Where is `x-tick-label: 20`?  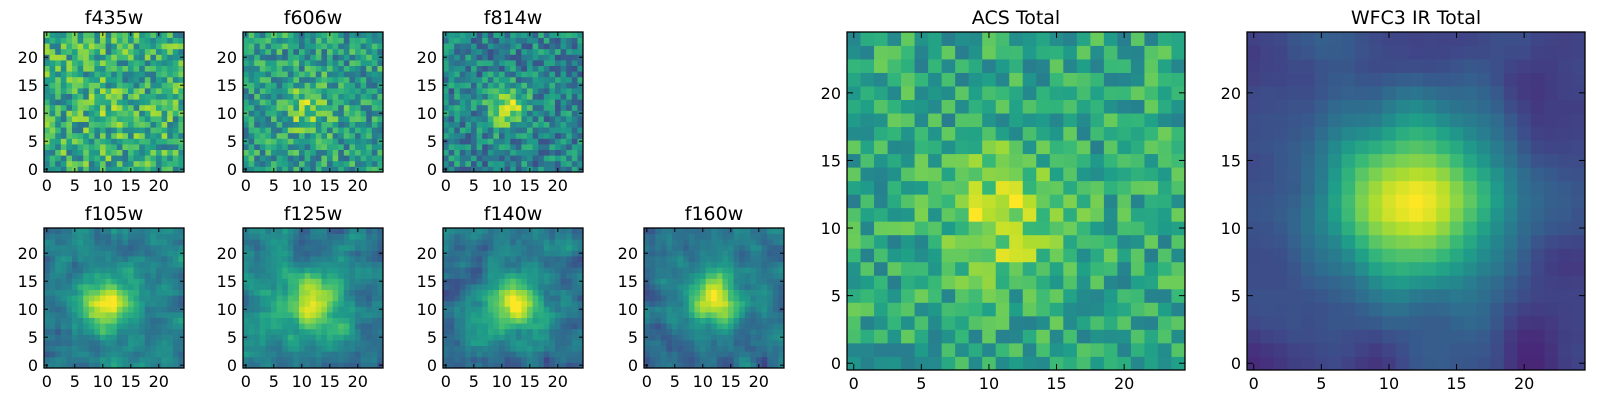
x-tick-label: 20 is located at coordinates (159, 185).